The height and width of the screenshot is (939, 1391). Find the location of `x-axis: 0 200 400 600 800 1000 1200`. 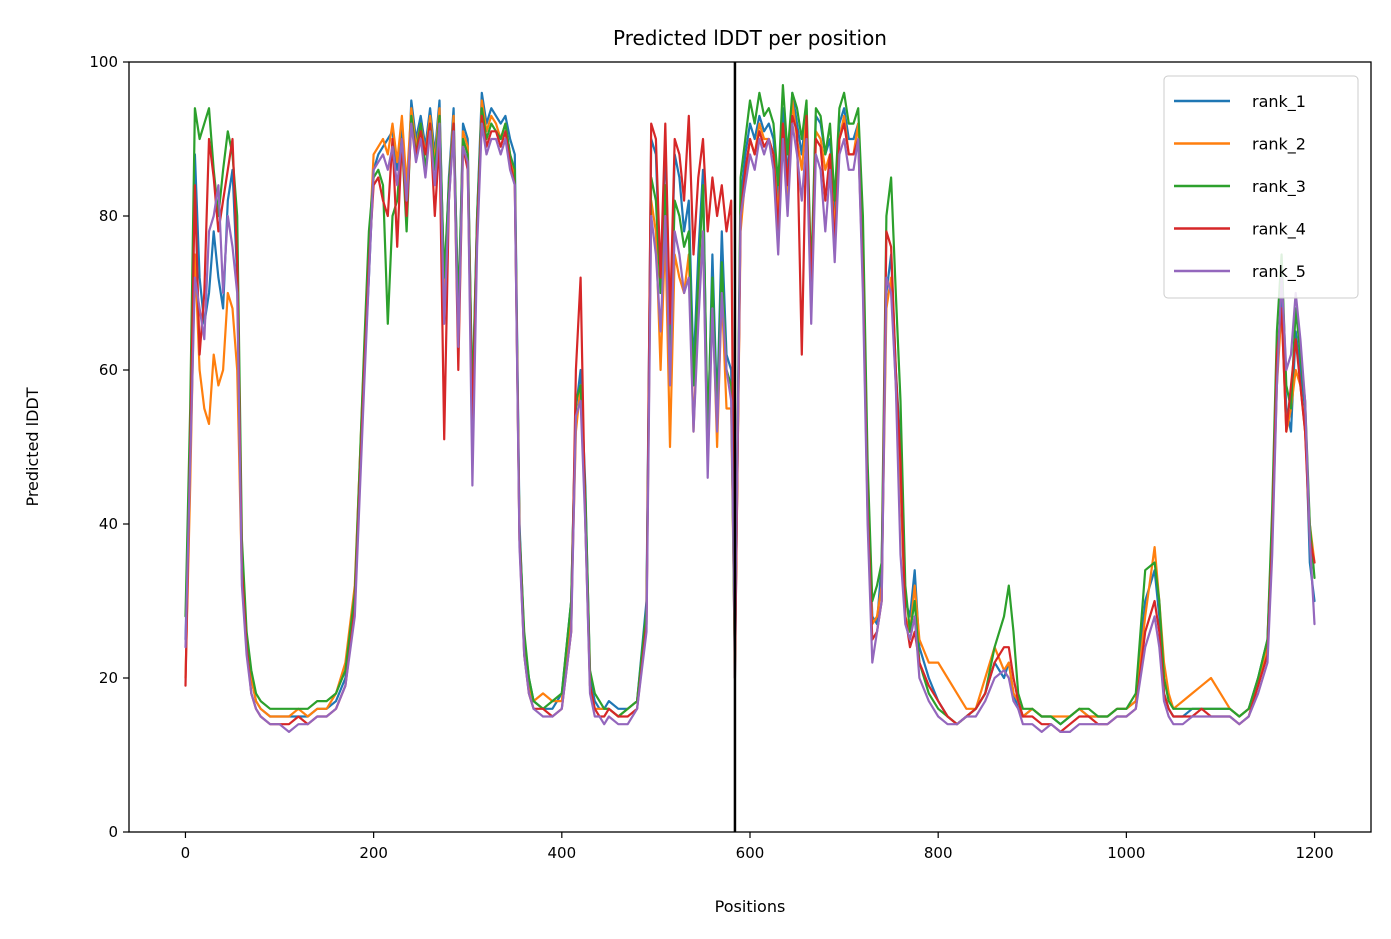

x-axis: 0 200 400 600 800 1000 1200 is located at coordinates (757, 847).